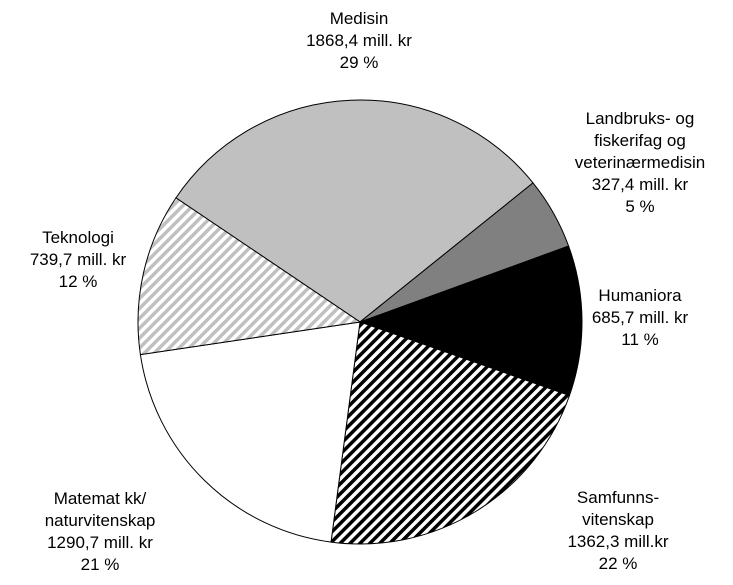 The height and width of the screenshot is (585, 733). I want to click on slice-label: Samfunns- vitenskap 1362,3 mill.kr 22 %, so click(617, 531).